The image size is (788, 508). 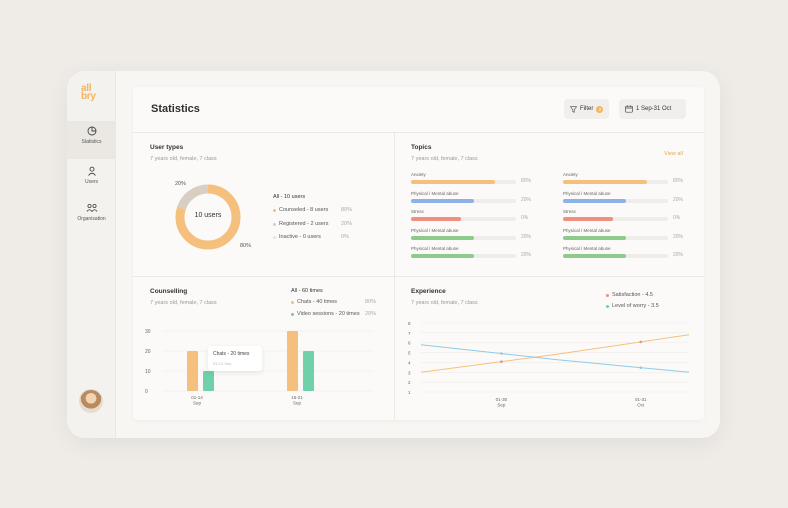 What do you see at coordinates (307, 291) in the screenshot?
I see `counselling-legend-title: All - 60 times` at bounding box center [307, 291].